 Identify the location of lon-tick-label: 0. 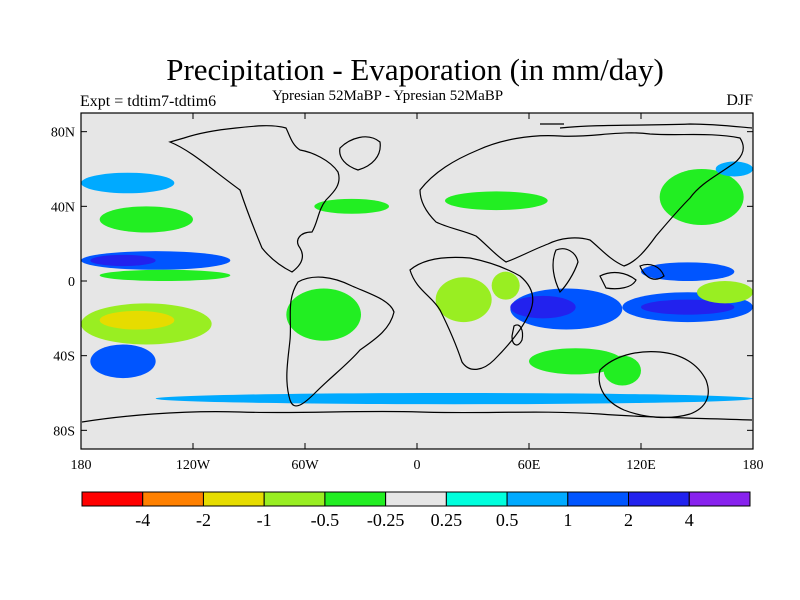
(417, 465).